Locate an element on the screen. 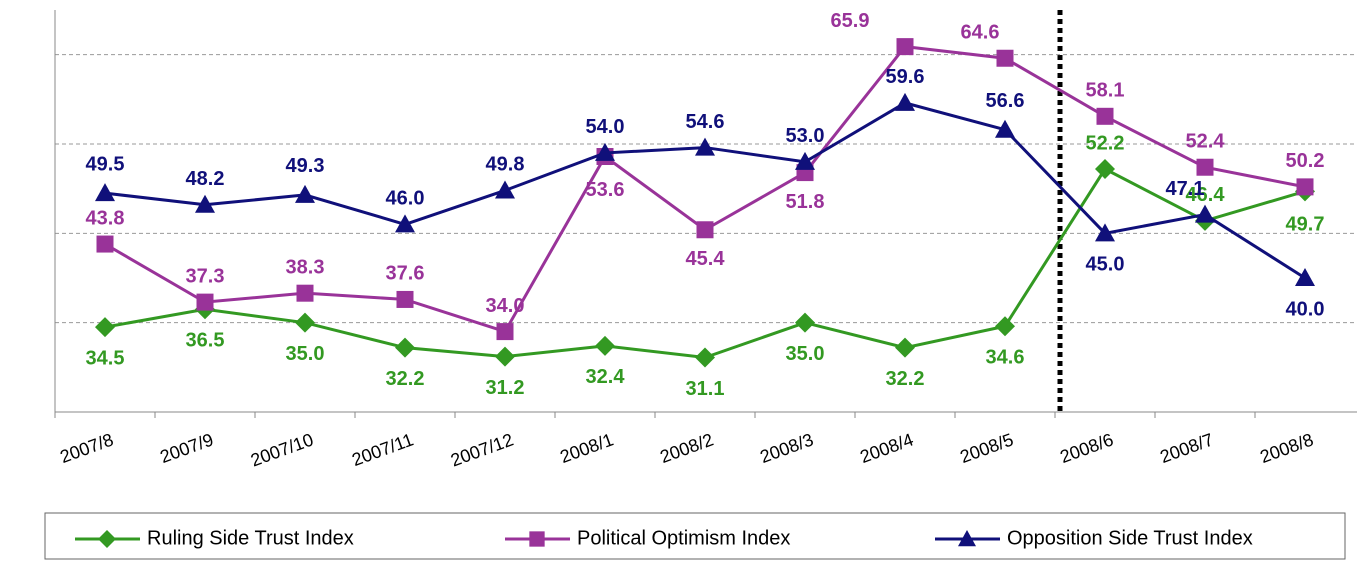 The image size is (1357, 563). data-label: 36.5 is located at coordinates (205, 341).